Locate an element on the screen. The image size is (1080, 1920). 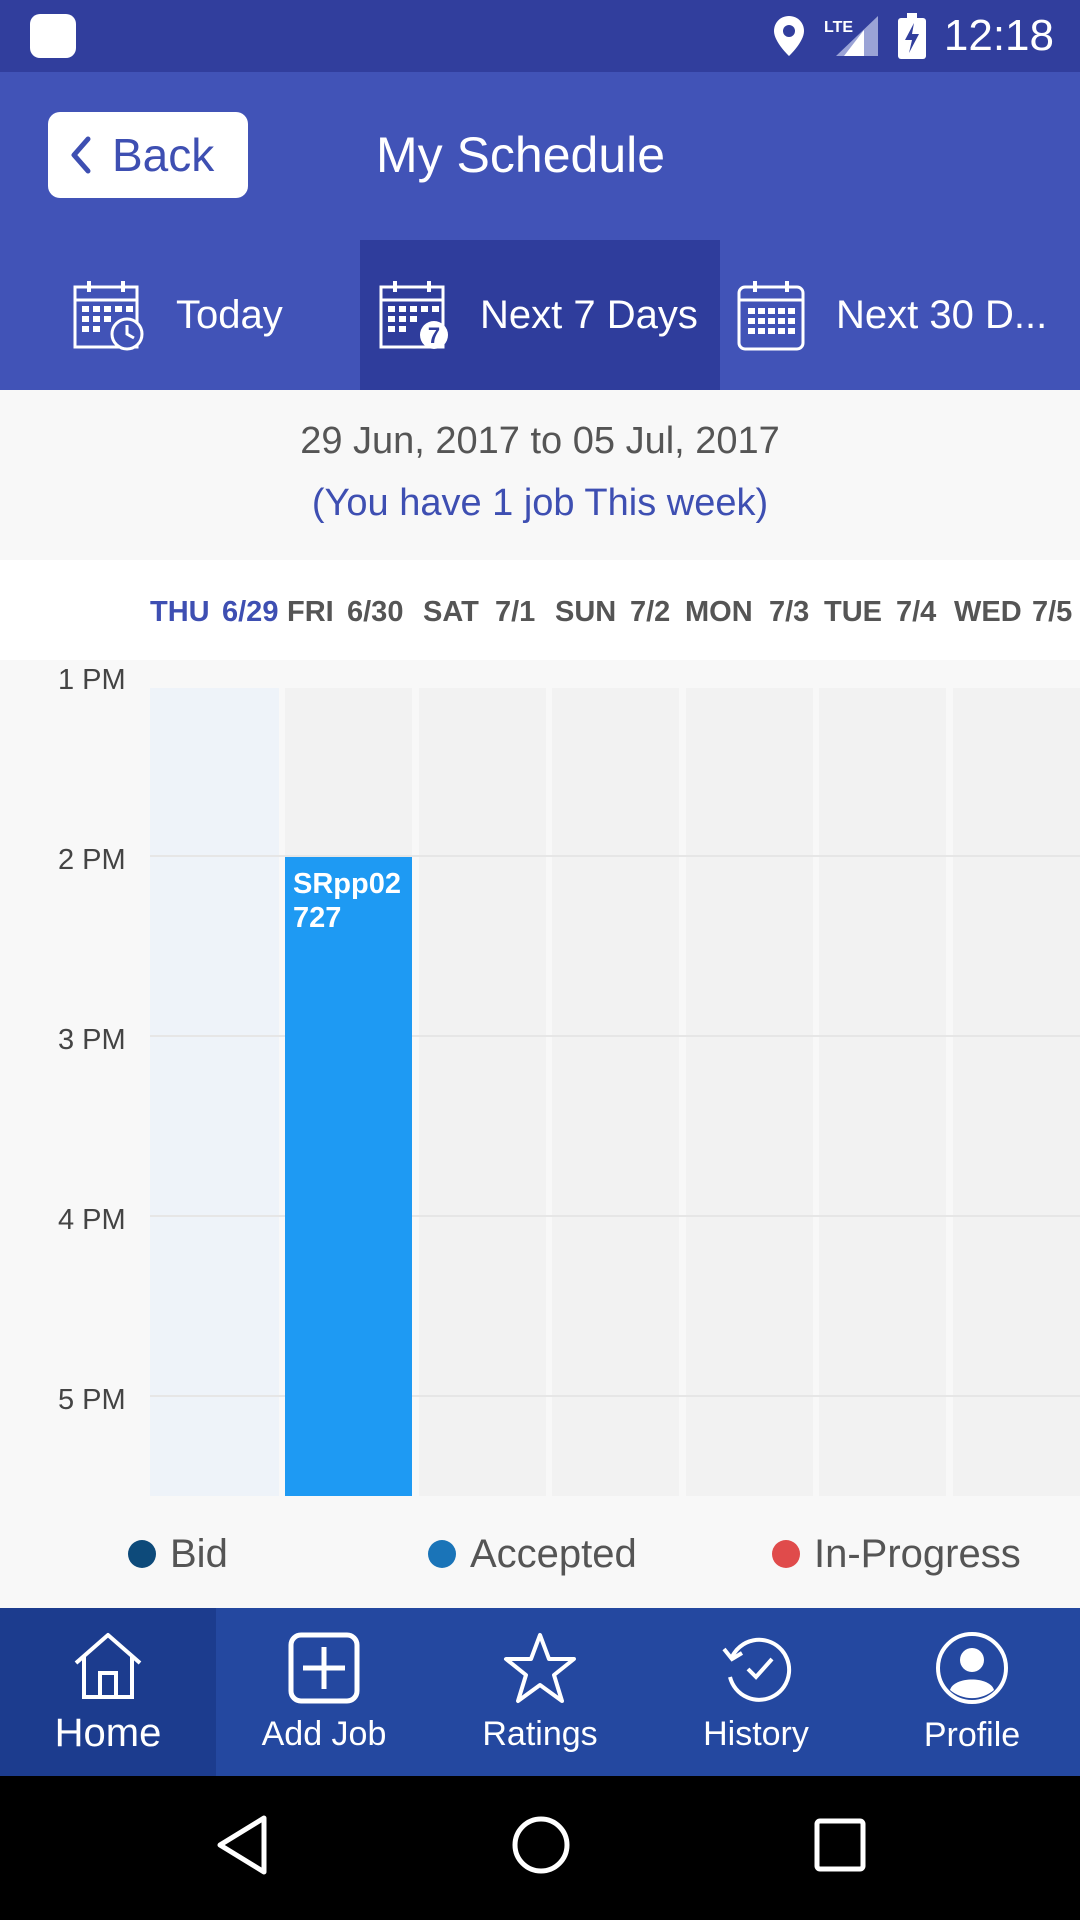
day-date: 6/30 is located at coordinates (375, 612).